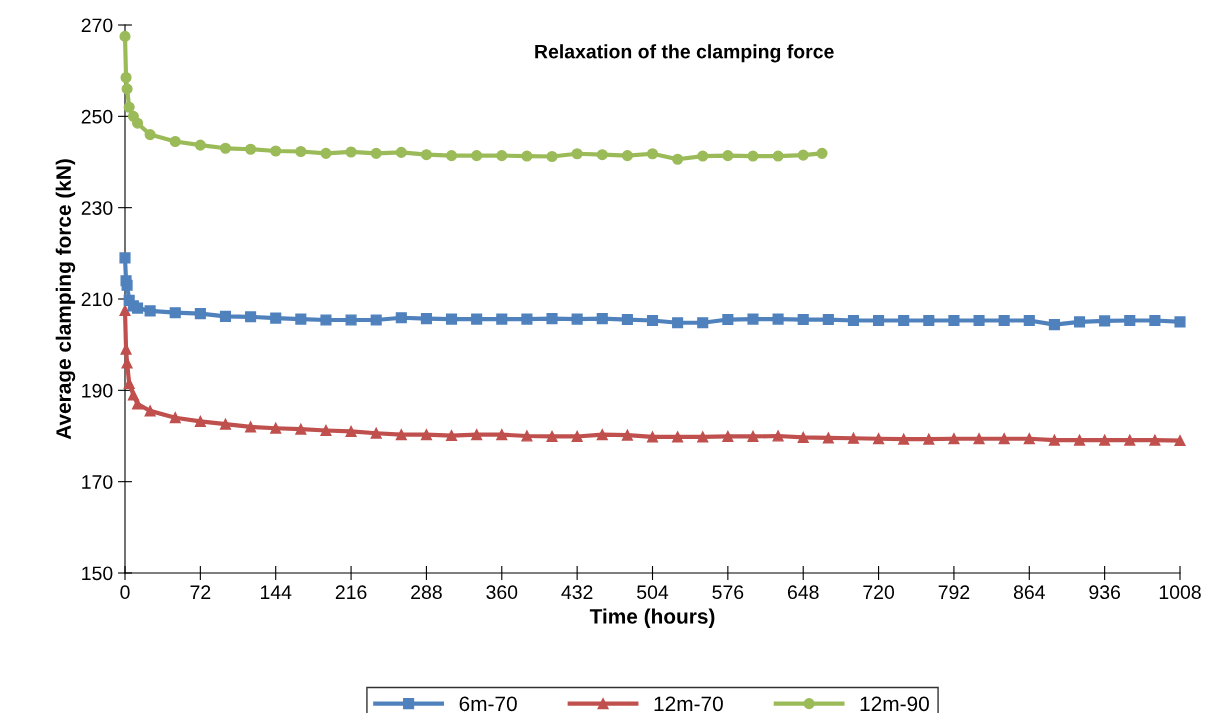 The width and height of the screenshot is (1221, 713). What do you see at coordinates (954, 592) in the screenshot?
I see `x-tick-label: 792` at bounding box center [954, 592].